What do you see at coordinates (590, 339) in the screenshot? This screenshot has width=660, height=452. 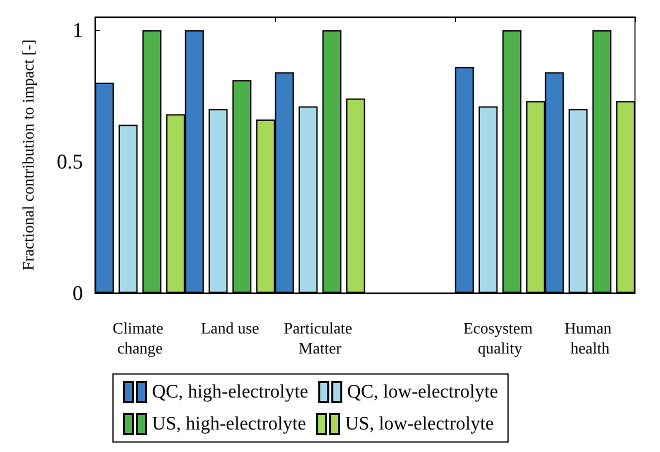 I see `x-tick-label: Human health` at bounding box center [590, 339].